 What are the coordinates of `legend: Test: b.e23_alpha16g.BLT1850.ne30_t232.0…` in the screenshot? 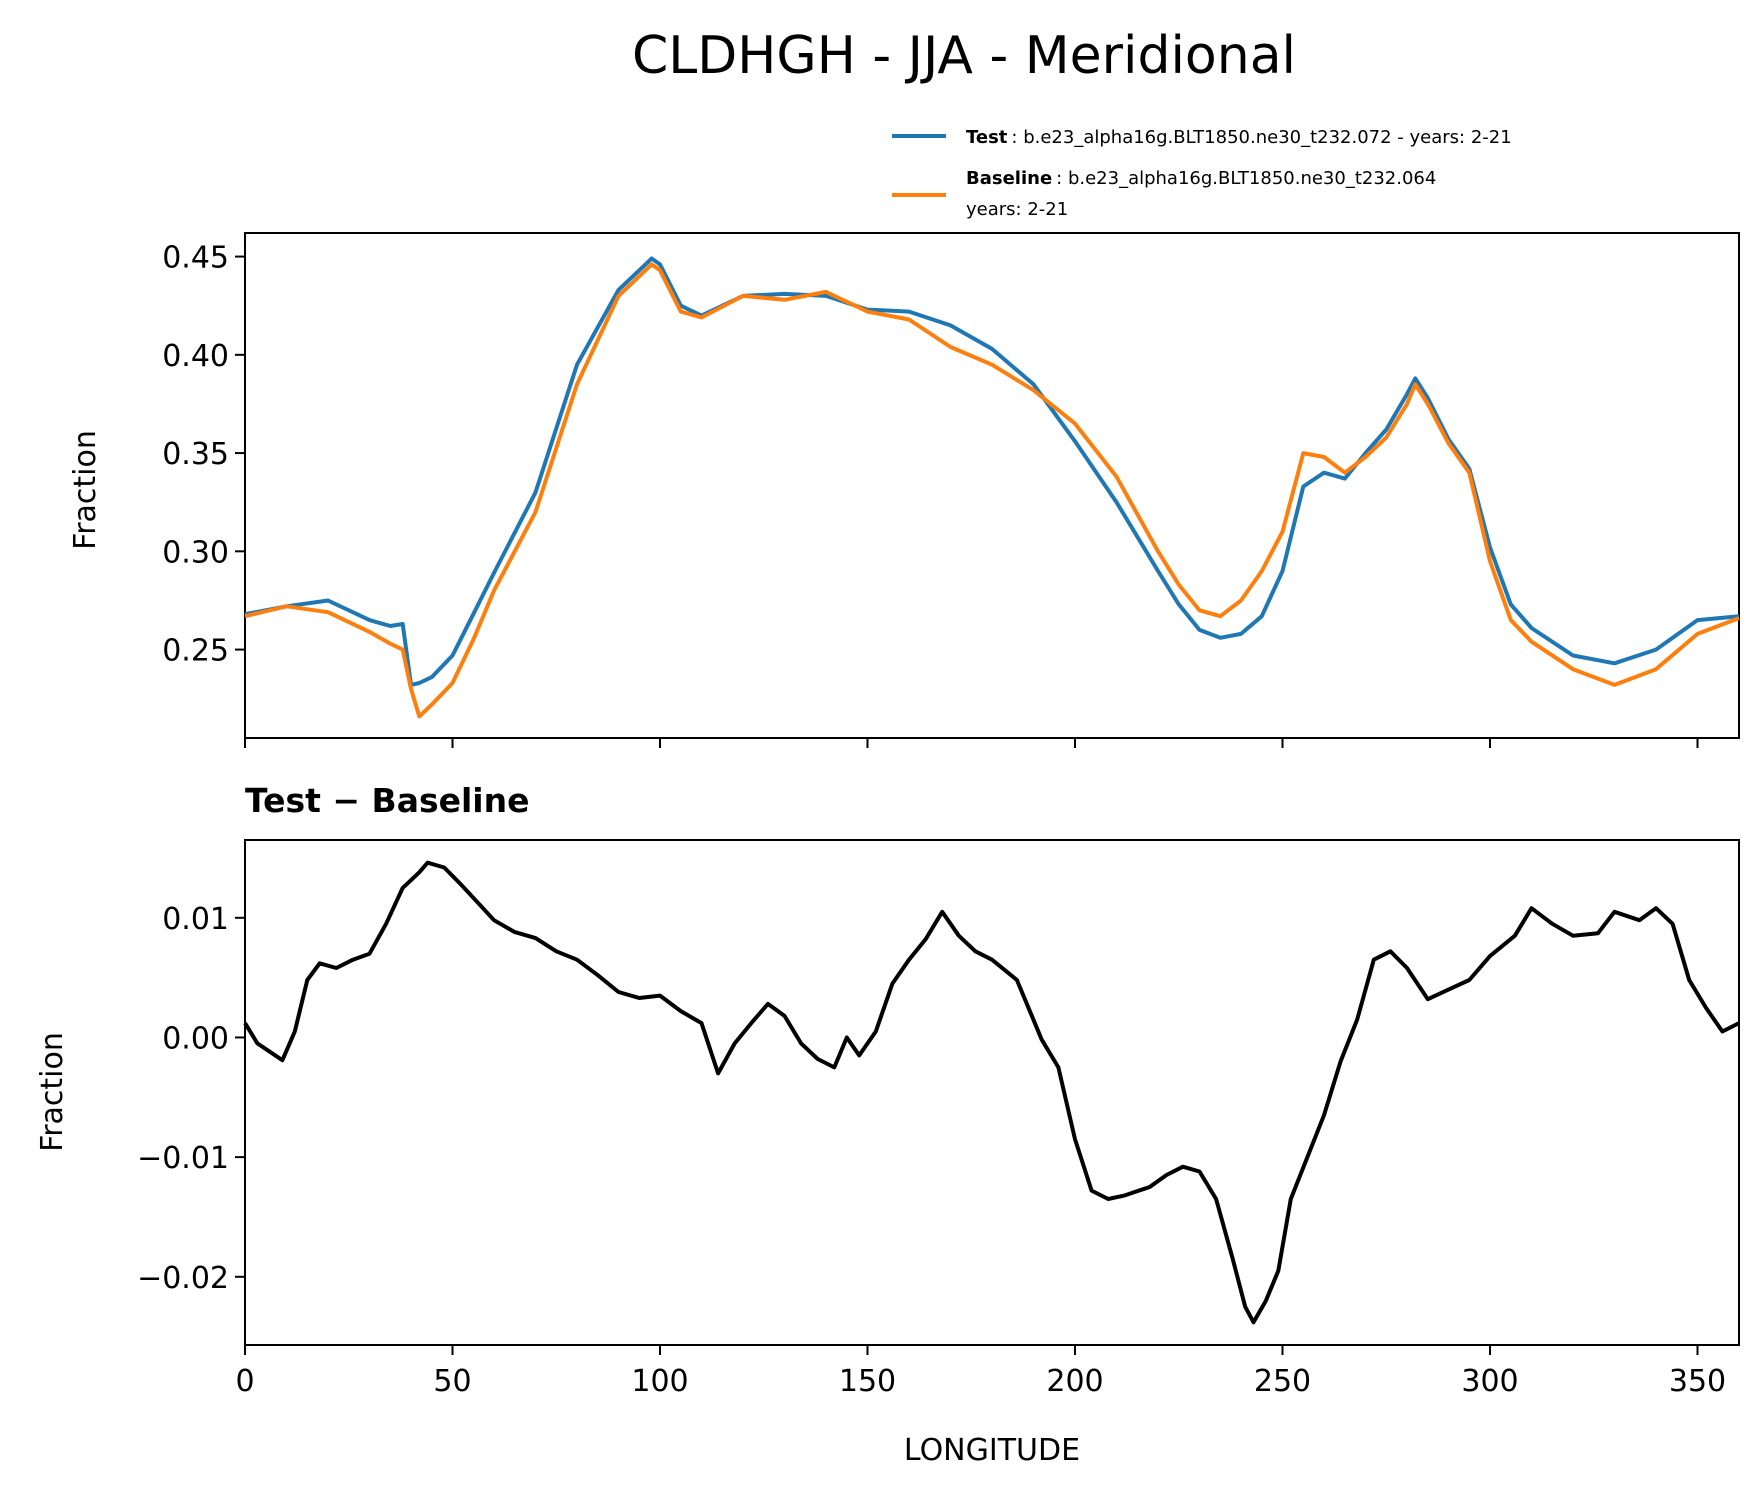 It's located at (1202, 173).